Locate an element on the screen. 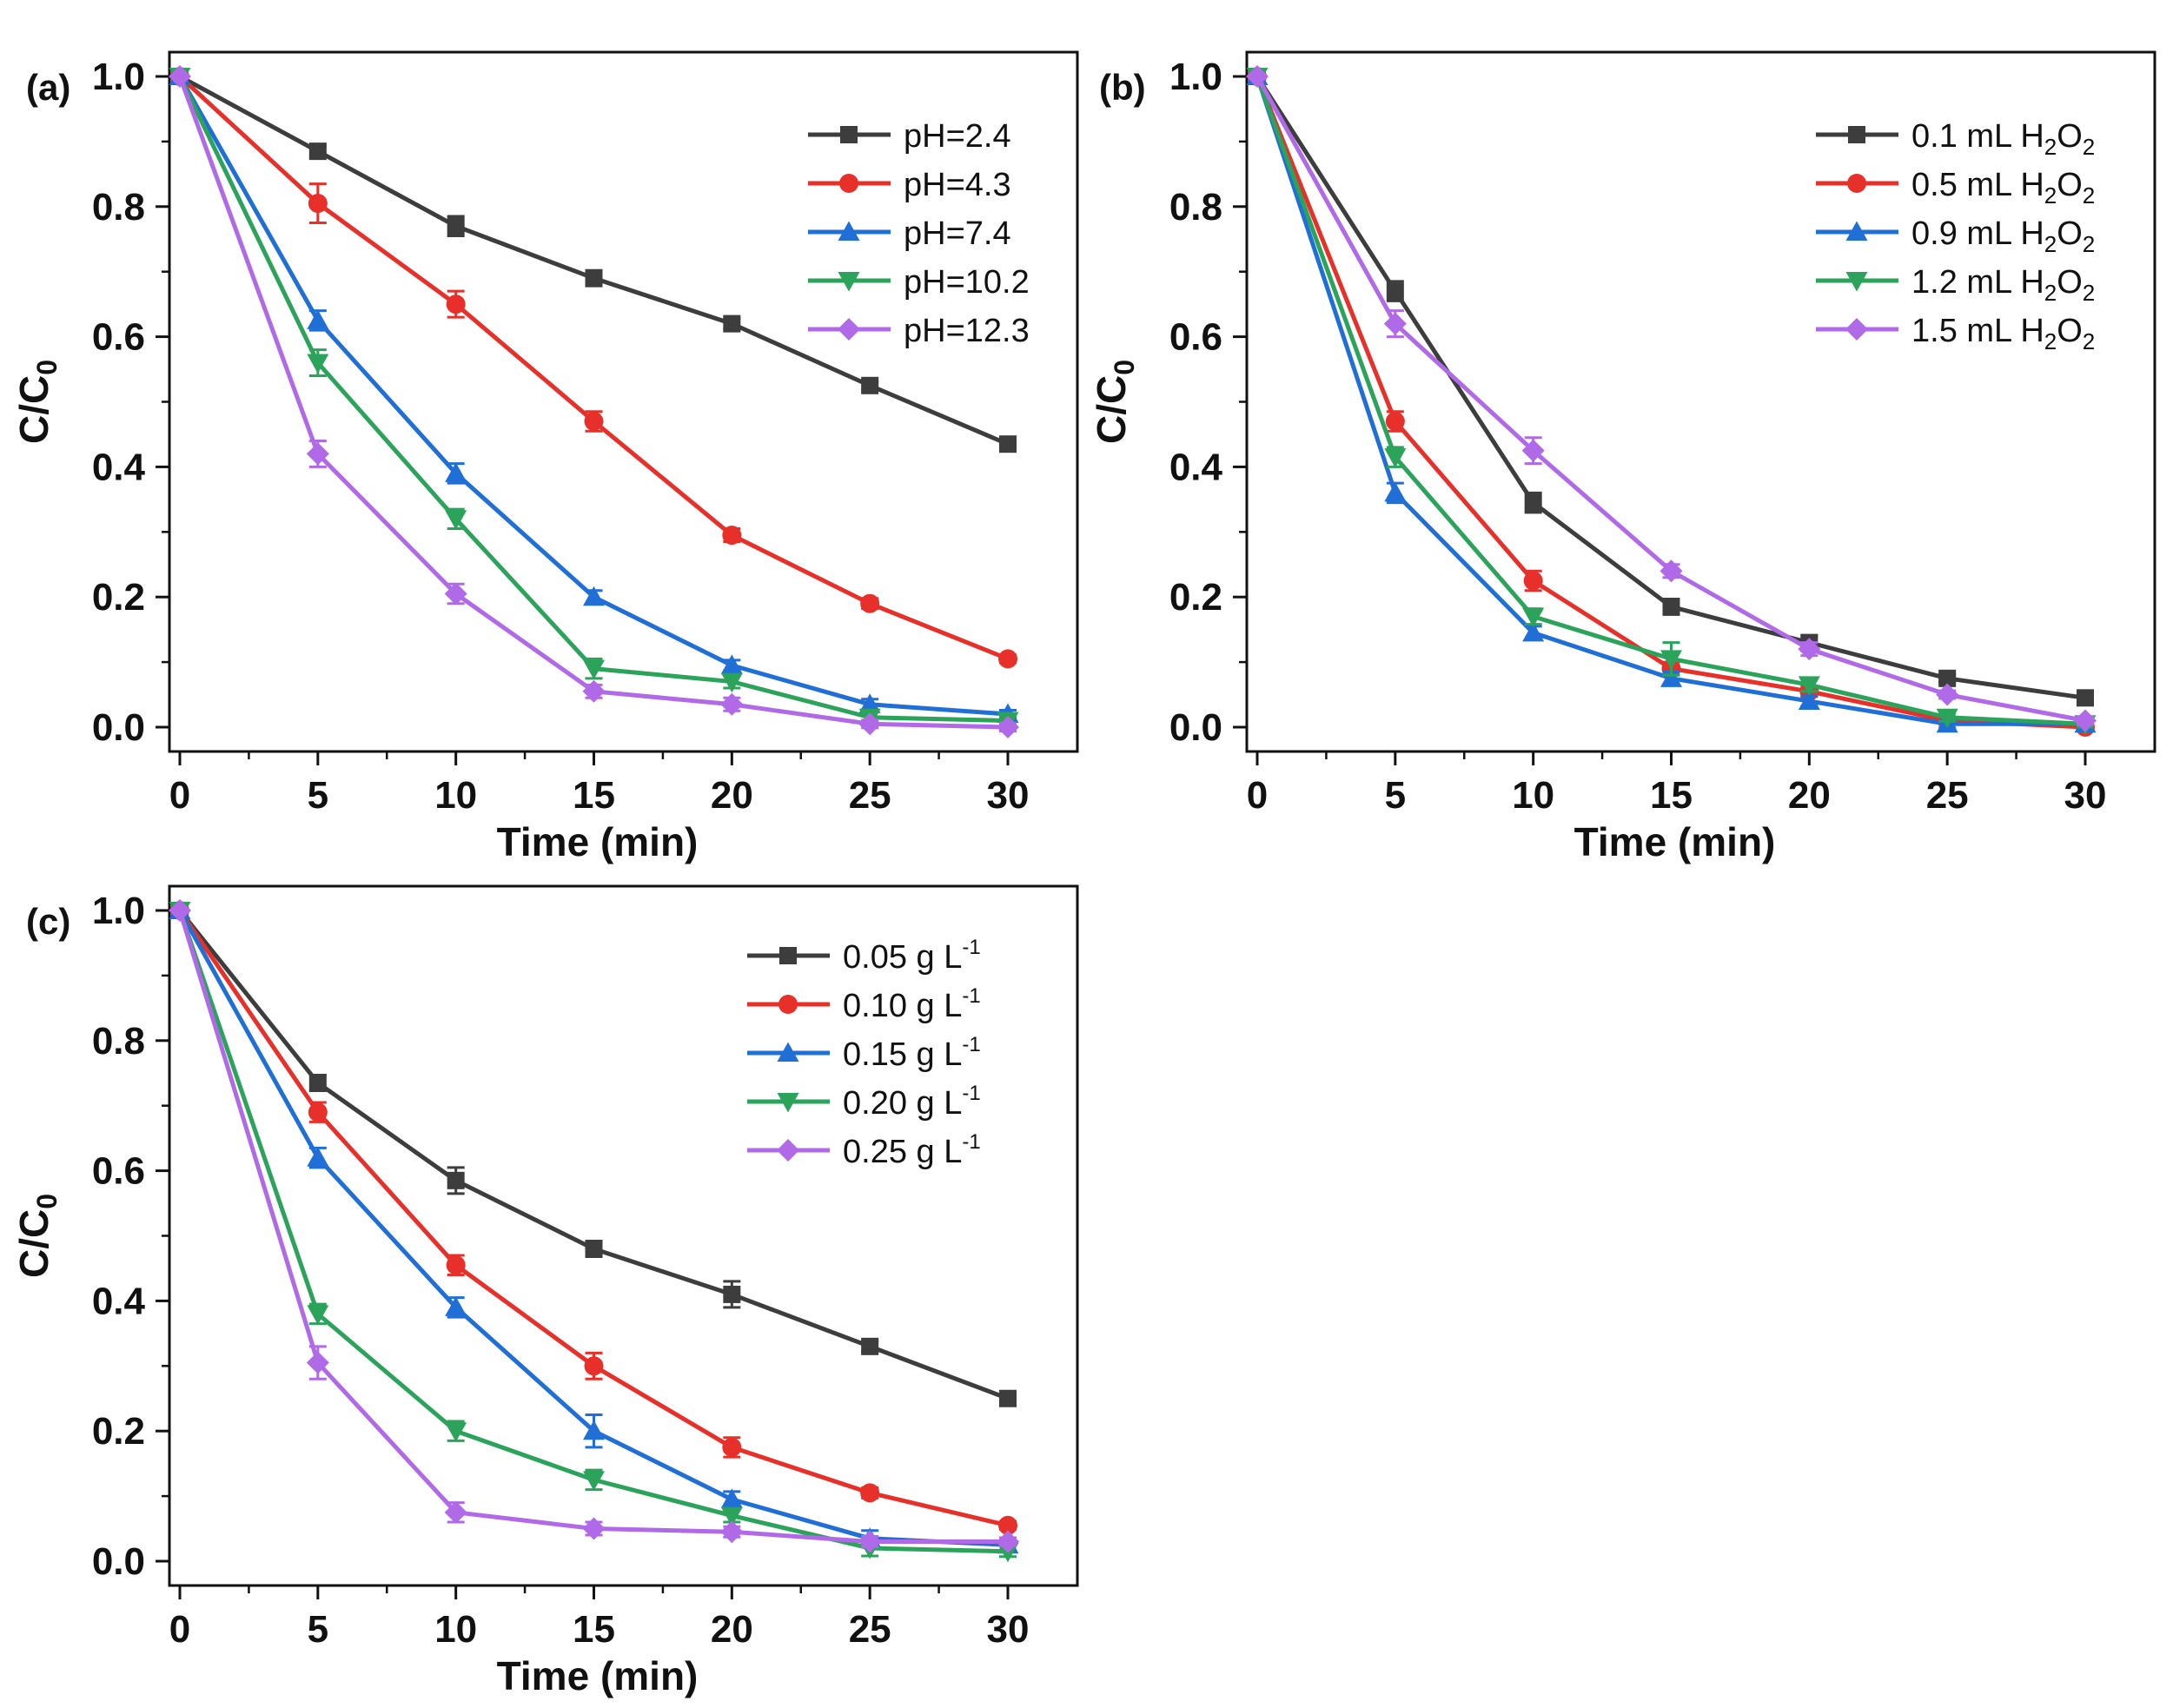  legend-label: 0.10 g L-1 is located at coordinates (912, 1004).